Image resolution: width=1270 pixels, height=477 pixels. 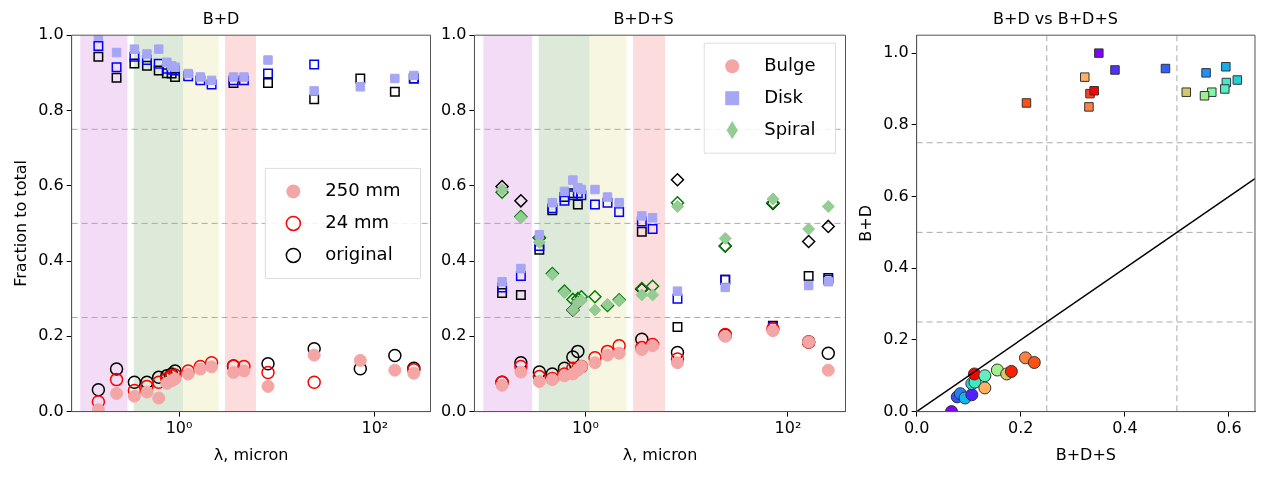 What do you see at coordinates (1125, 428) in the screenshot?
I see `x-tick-label: 0.4` at bounding box center [1125, 428].